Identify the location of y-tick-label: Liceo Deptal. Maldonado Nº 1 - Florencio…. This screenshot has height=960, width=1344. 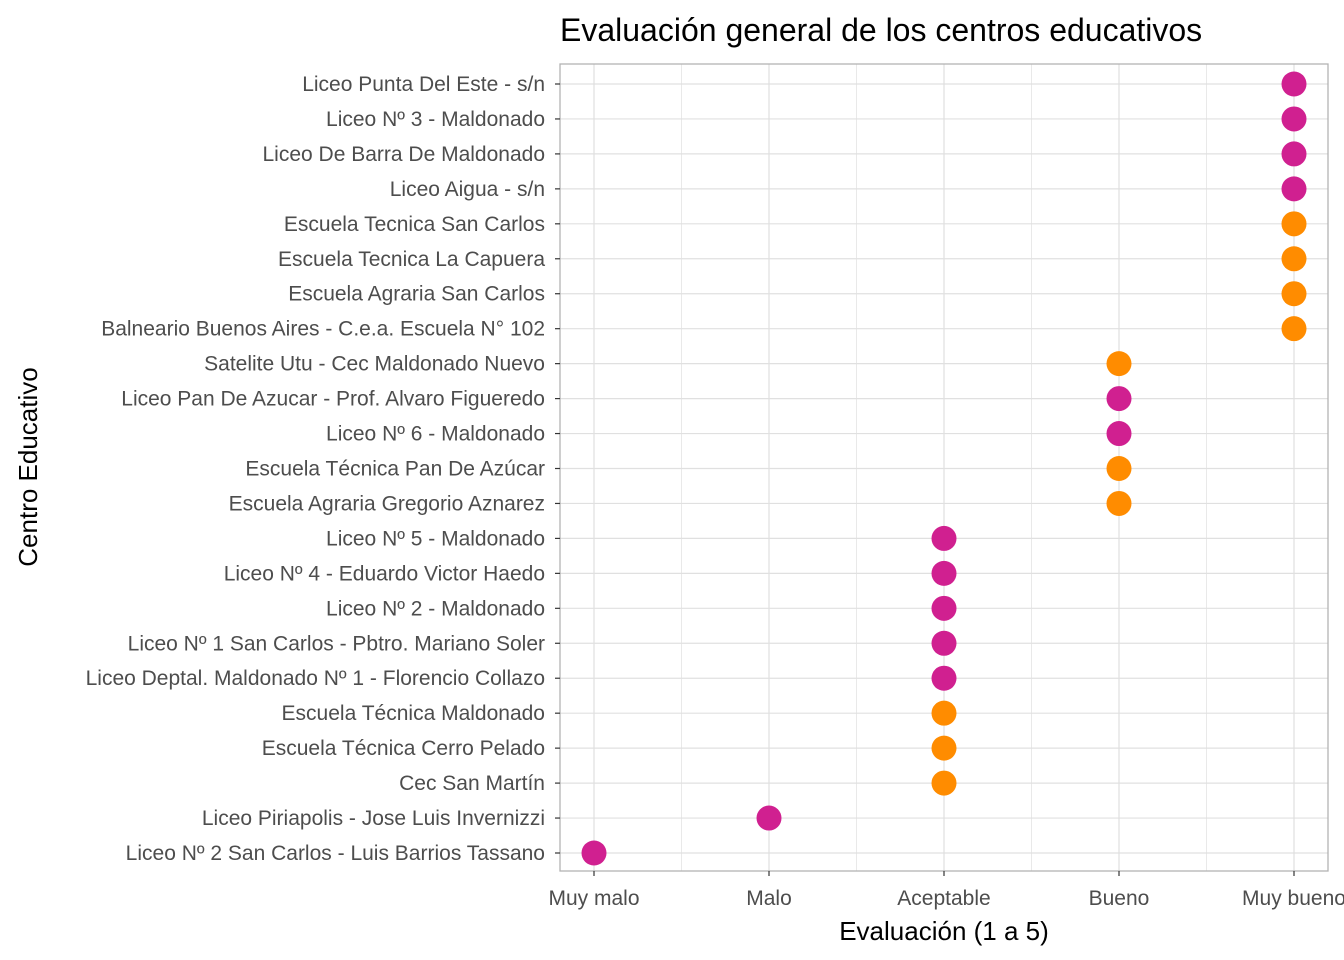
(315, 678).